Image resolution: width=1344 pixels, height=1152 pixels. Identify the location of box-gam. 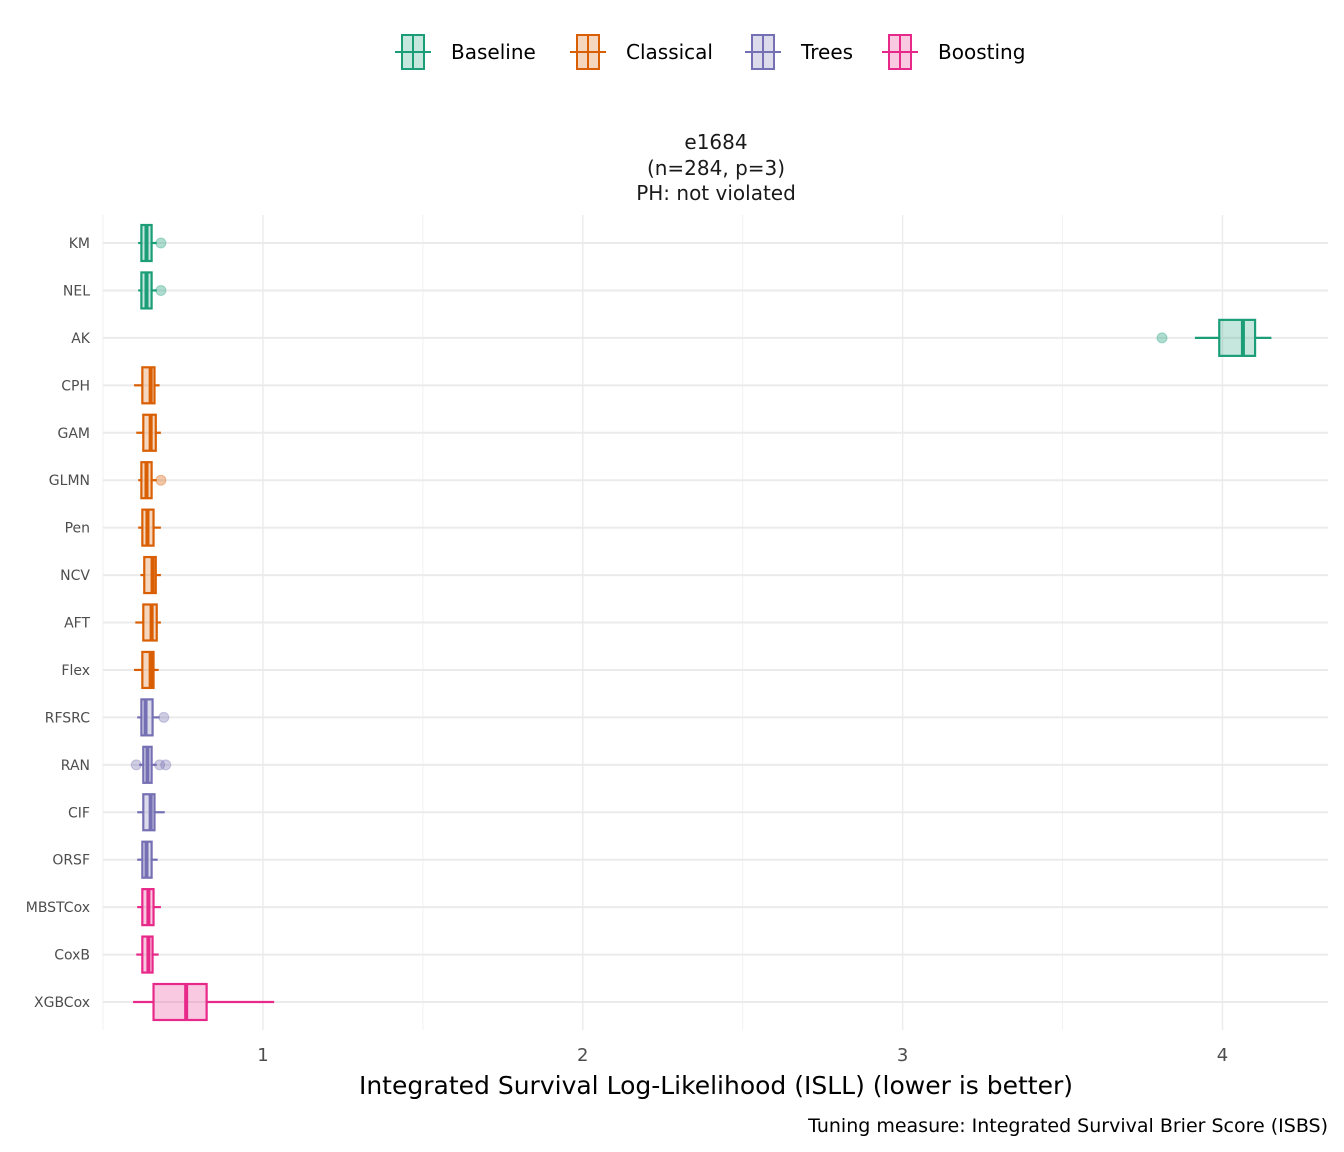
(148, 432).